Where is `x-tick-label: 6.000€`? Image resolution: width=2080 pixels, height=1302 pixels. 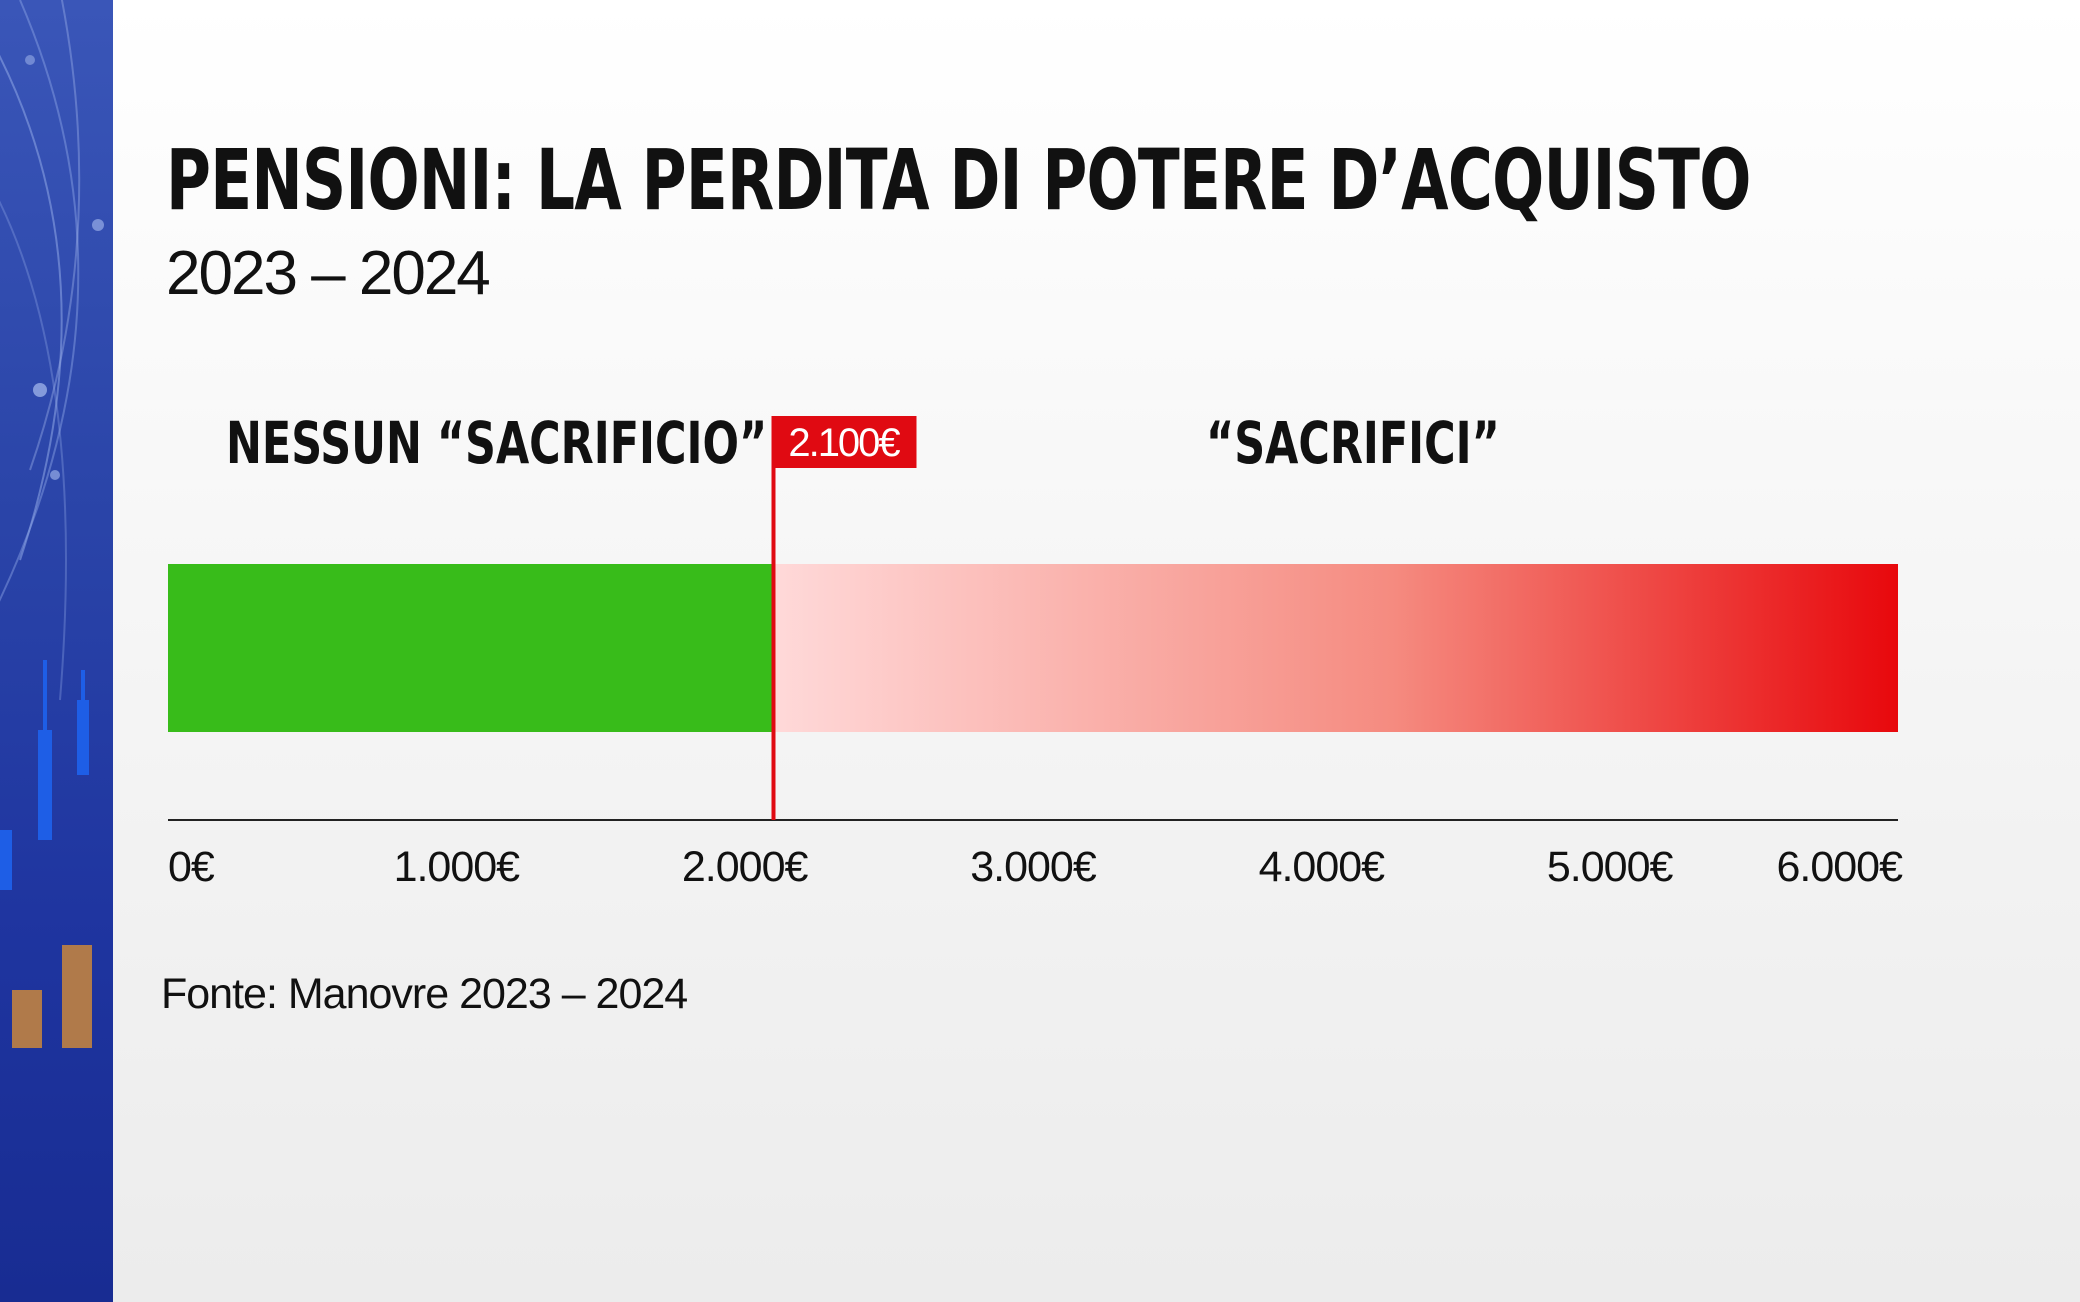 x-tick-label: 6.000€ is located at coordinates (1839, 867).